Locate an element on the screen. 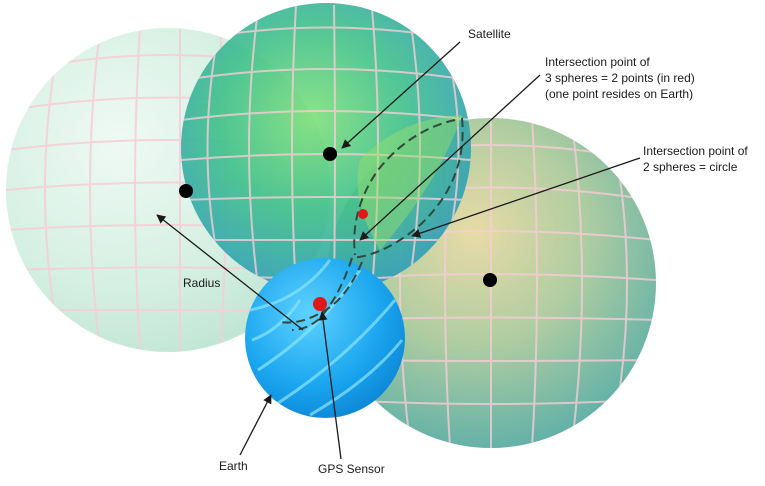 This screenshot has height=486, width=765. radius-arrow is located at coordinates (230, 272).